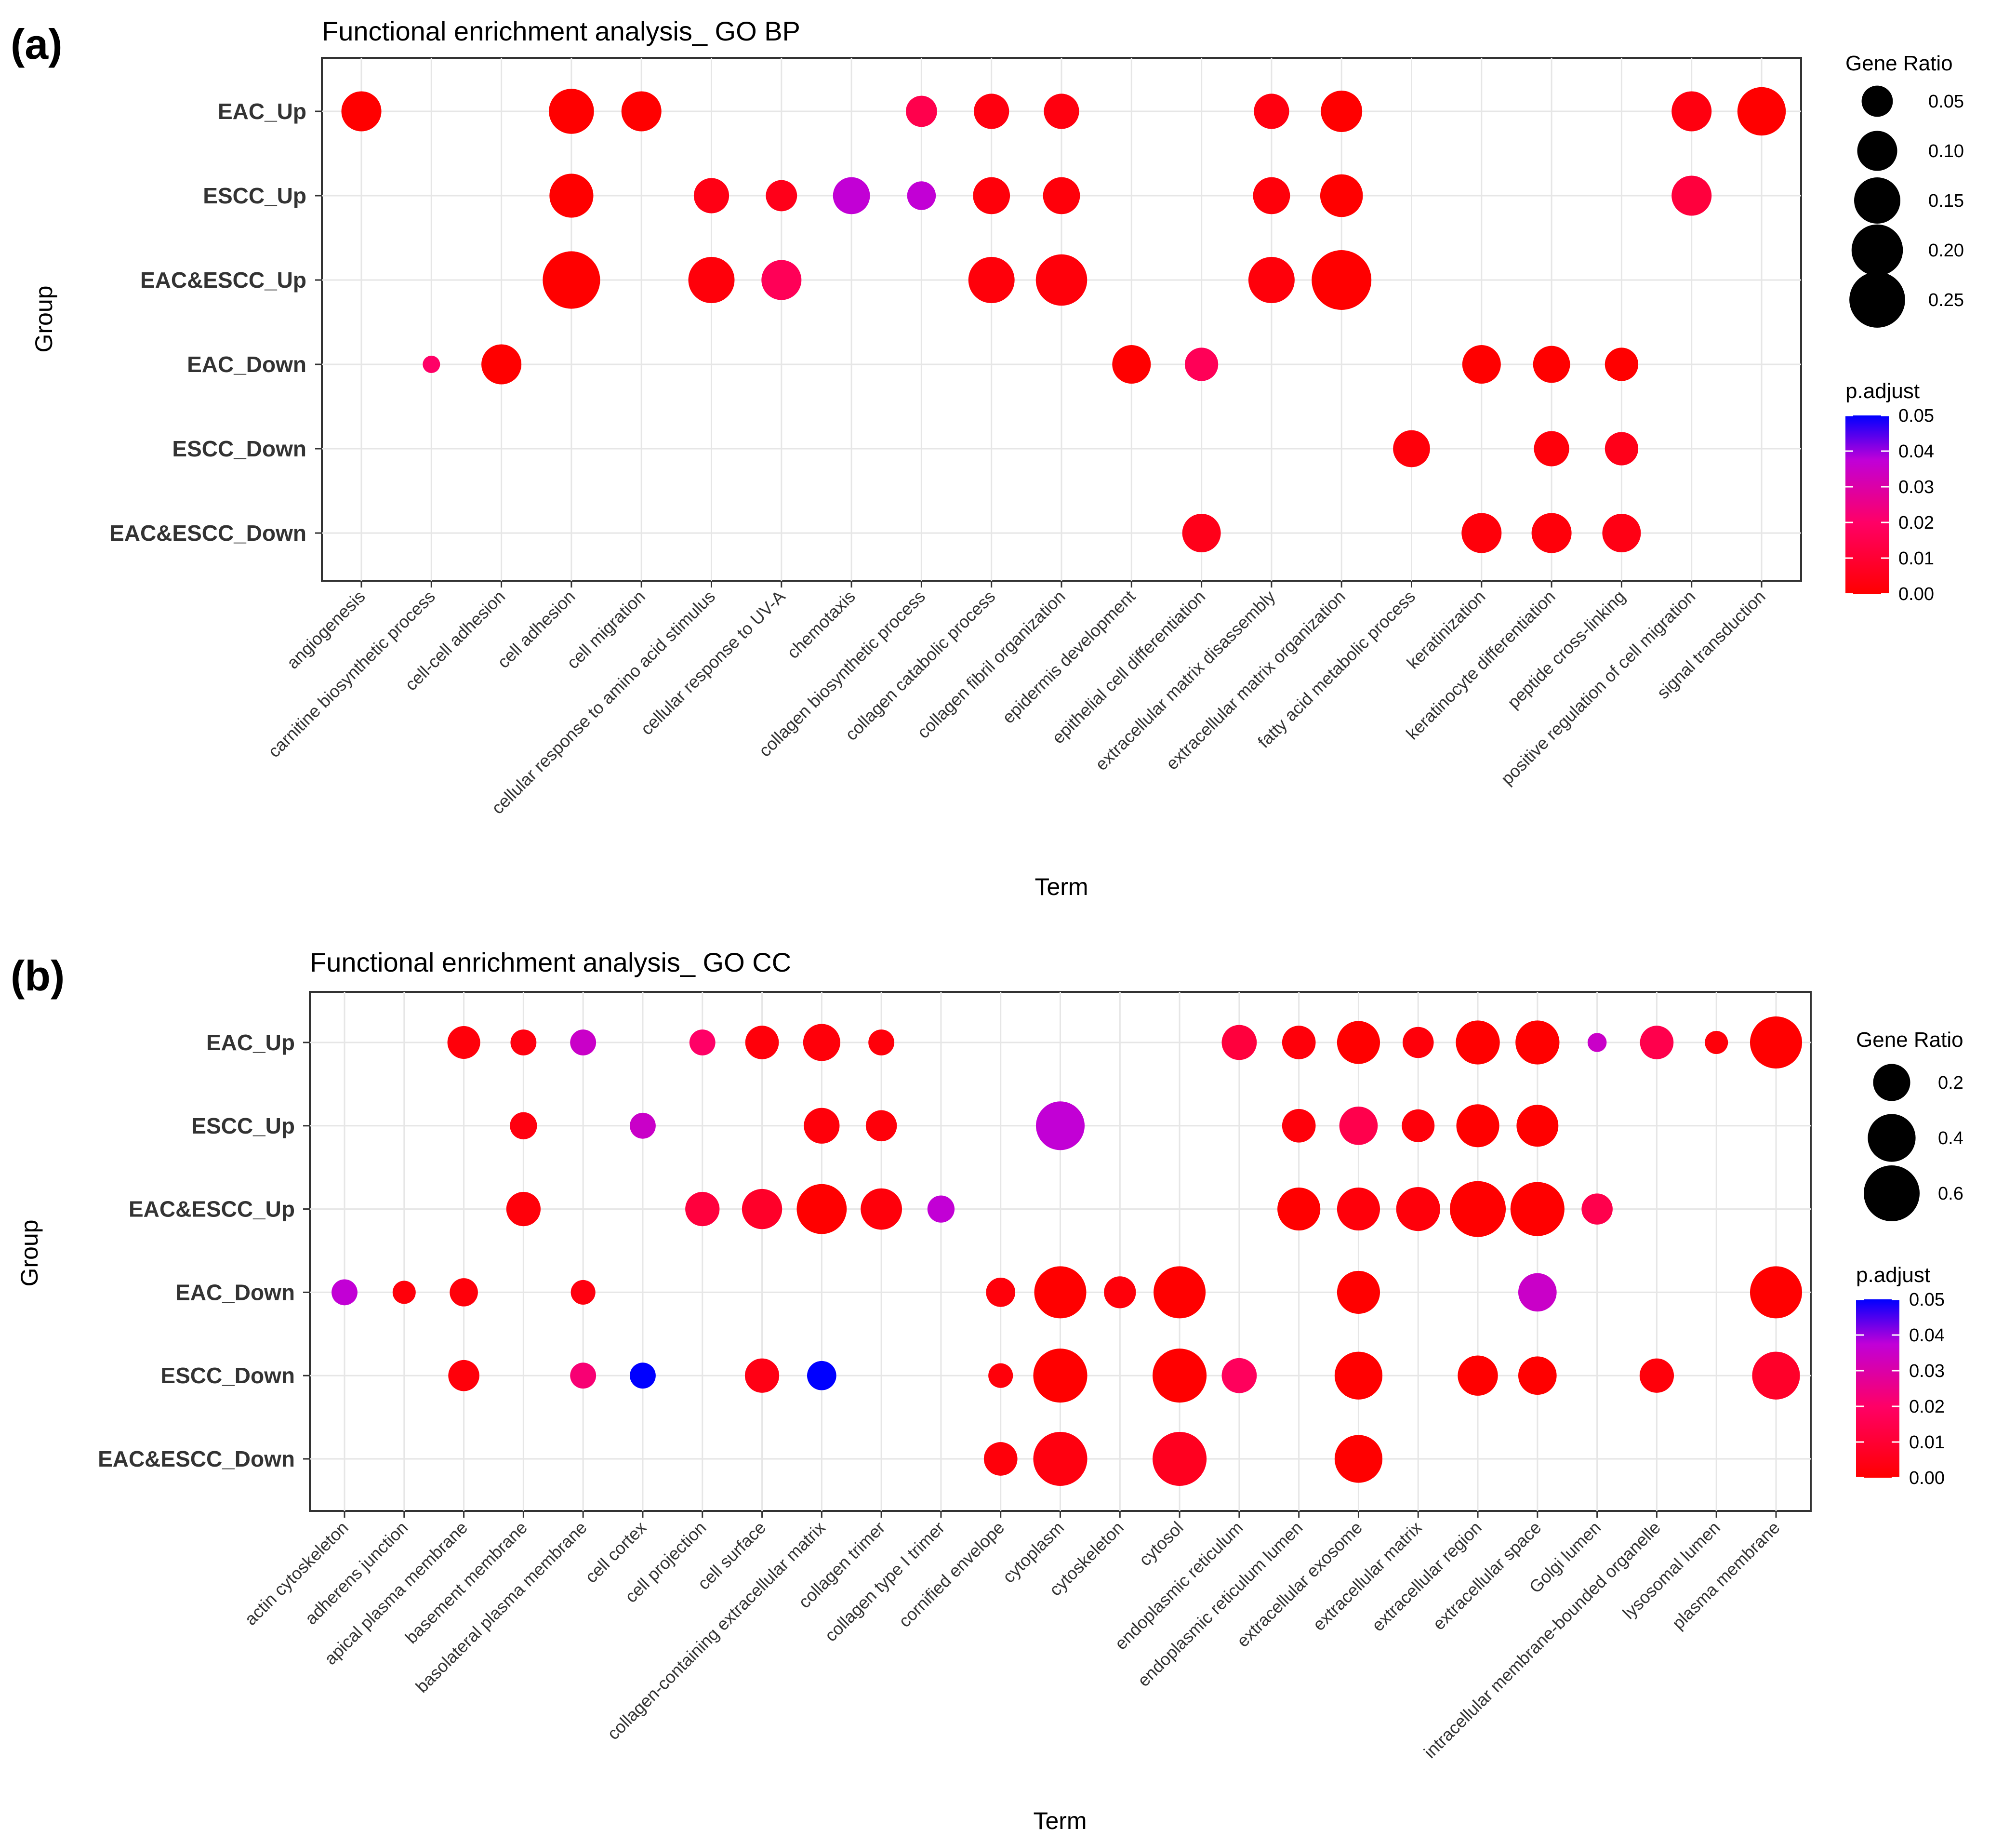 The height and width of the screenshot is (1843, 2016). I want to click on point-eac-down-cornified-envelope, so click(1001, 1292).